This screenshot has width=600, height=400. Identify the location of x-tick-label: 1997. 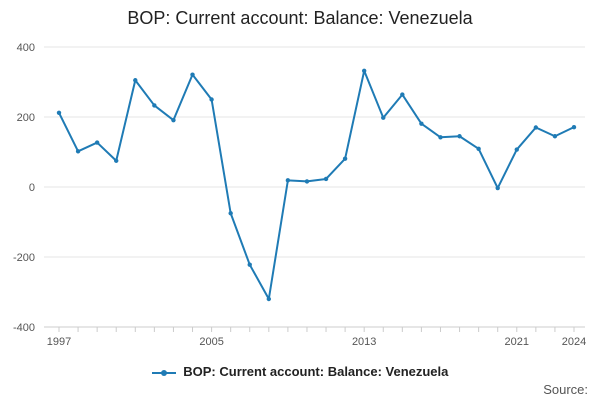
(59, 342).